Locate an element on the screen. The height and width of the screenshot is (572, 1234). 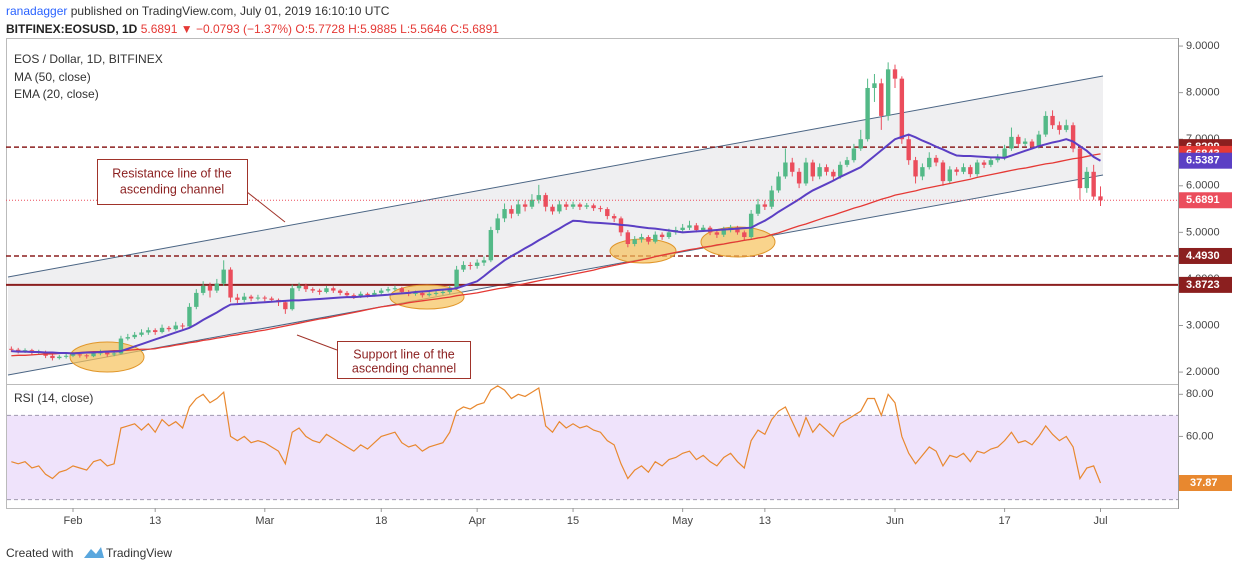
rsi-label-box is located at coordinates (1205, 483).